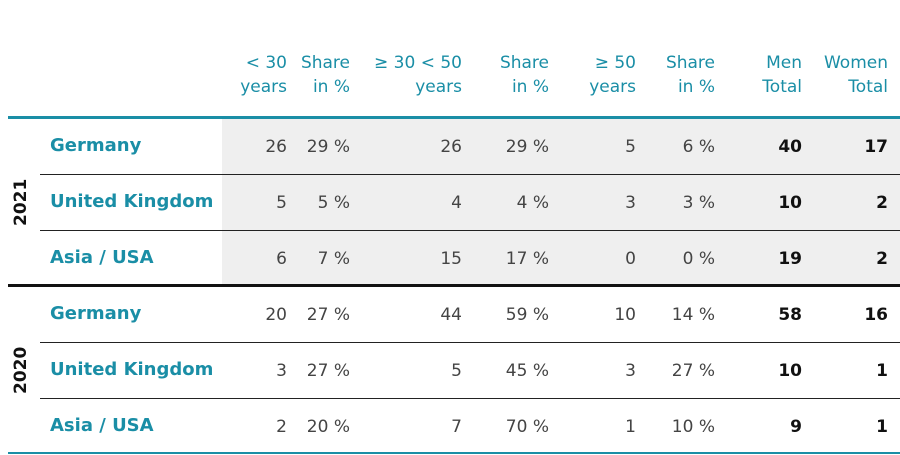 This screenshot has width=900, height=455. I want to click on cell-value: 40, so click(790, 147).